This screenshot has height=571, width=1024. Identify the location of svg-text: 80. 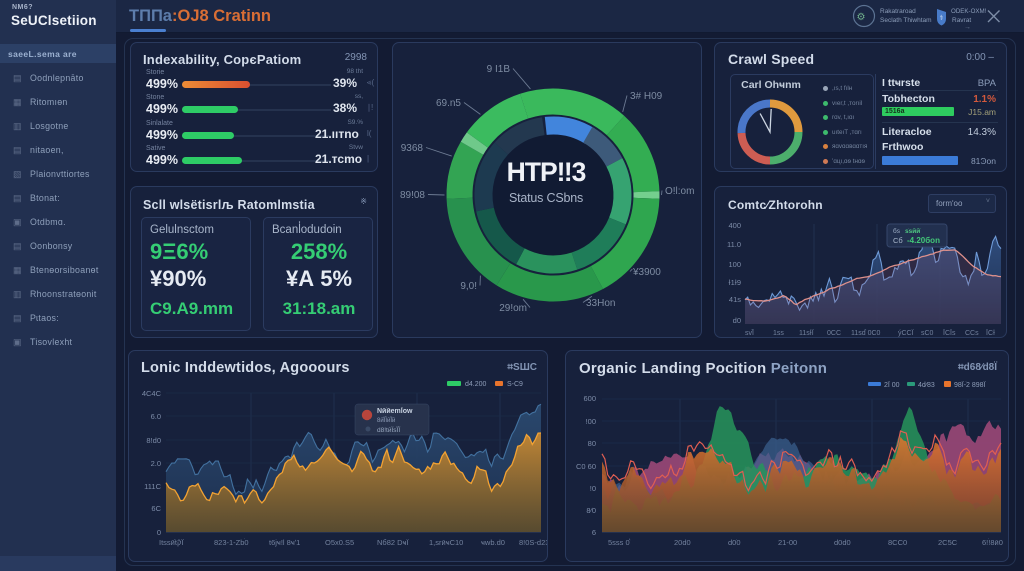
(592, 443).